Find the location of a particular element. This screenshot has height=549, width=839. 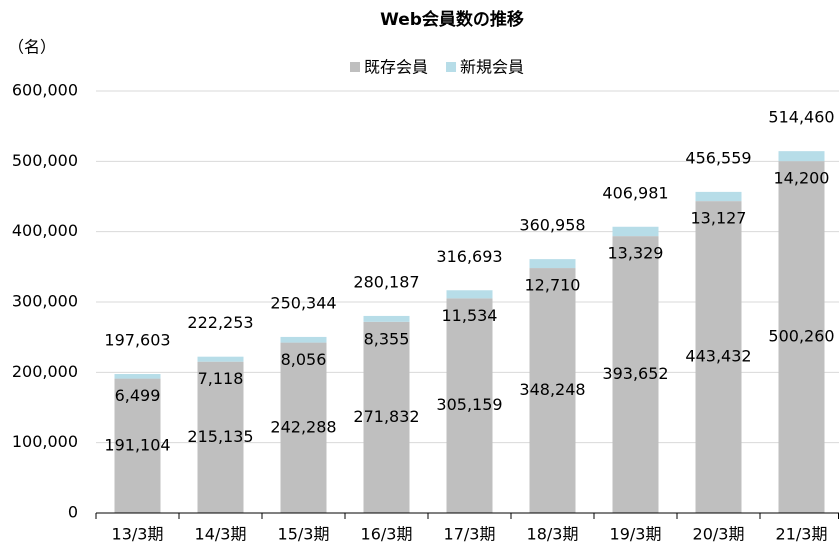

data-label: 500,260 is located at coordinates (801, 336).